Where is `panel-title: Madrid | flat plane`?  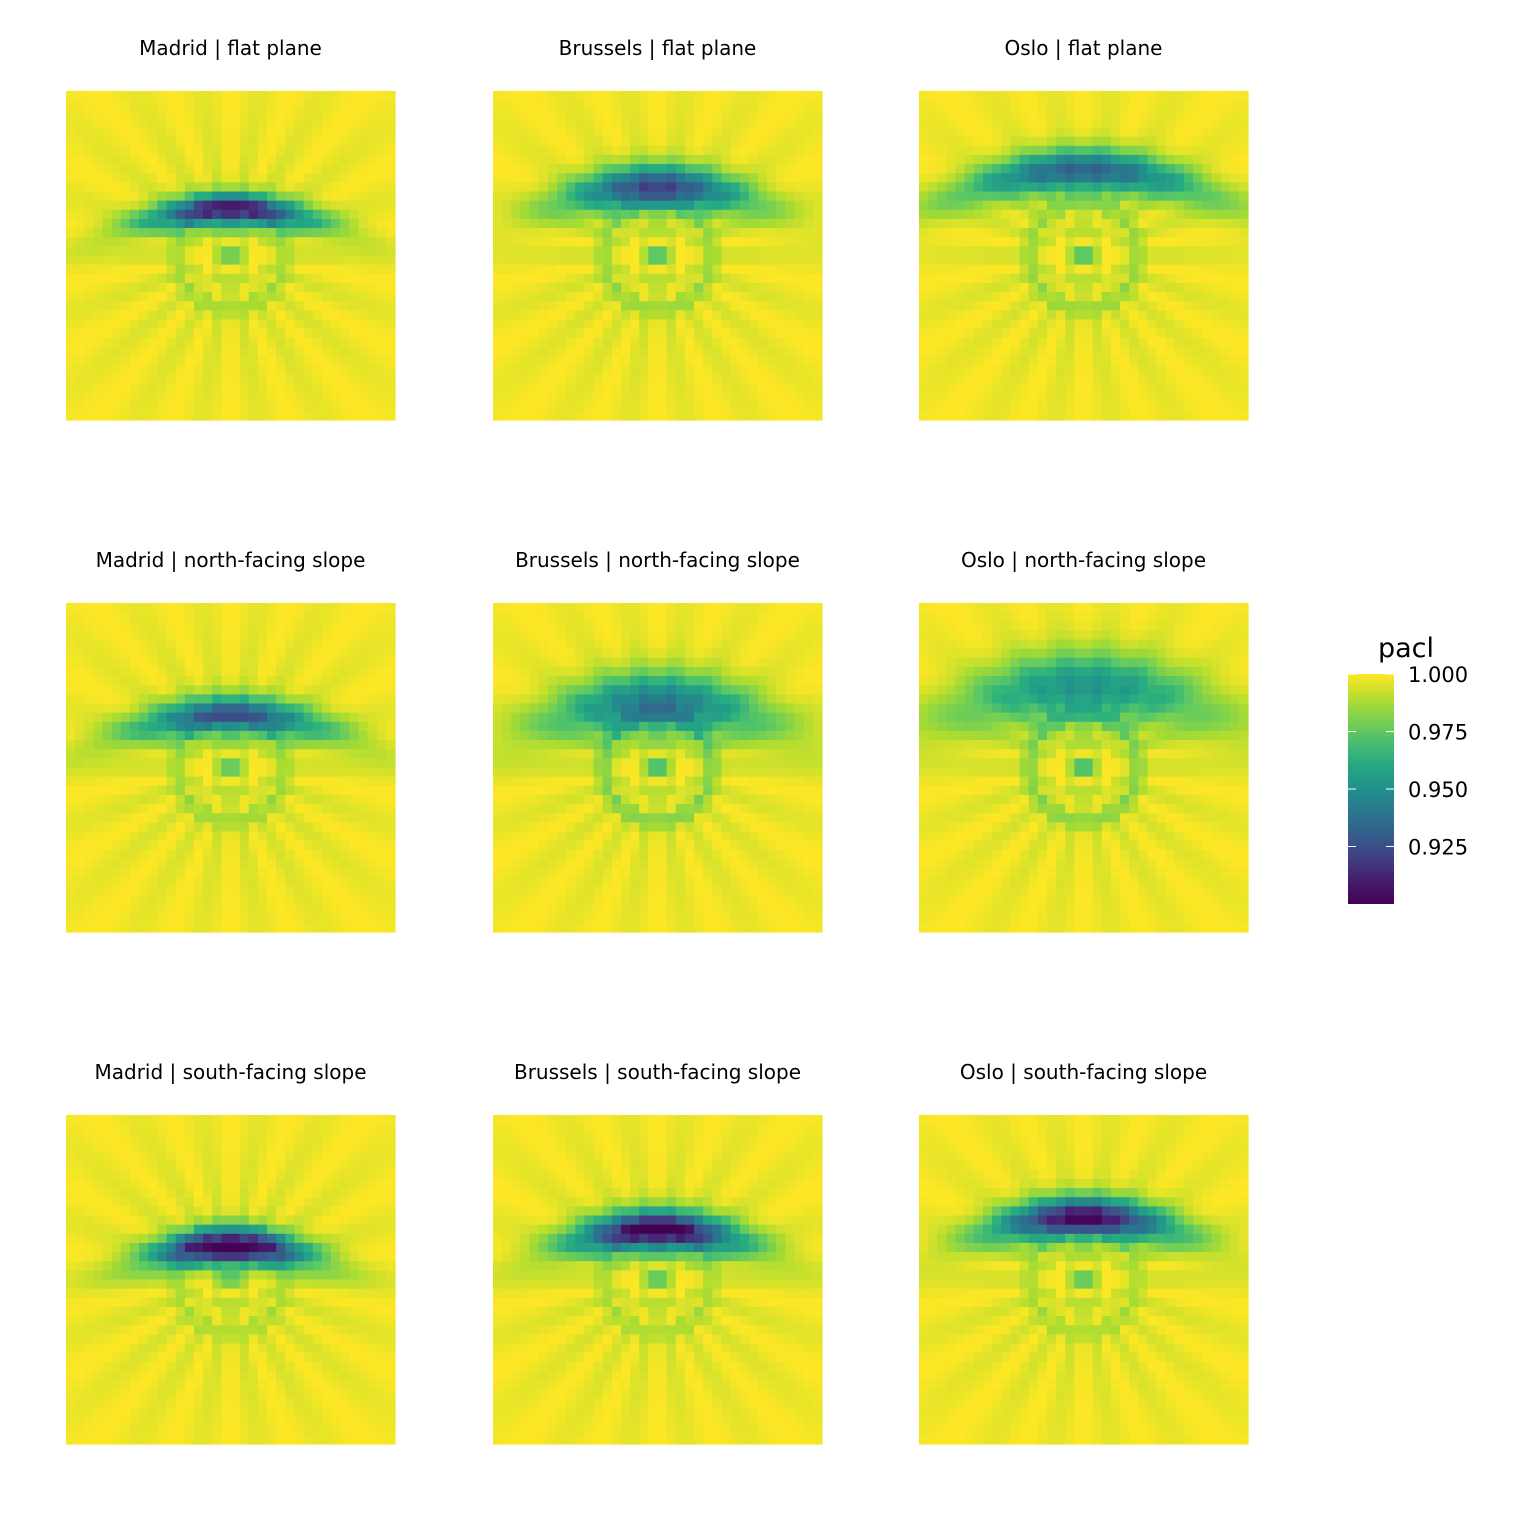
panel-title: Madrid | flat plane is located at coordinates (230, 48).